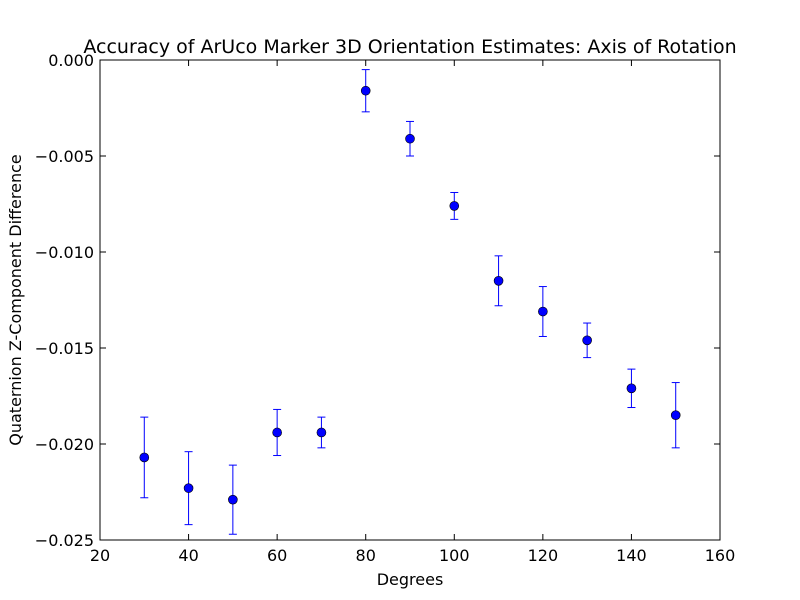 This screenshot has width=800, height=600. What do you see at coordinates (64, 540) in the screenshot?
I see `y-tick-label: −0.025` at bounding box center [64, 540].